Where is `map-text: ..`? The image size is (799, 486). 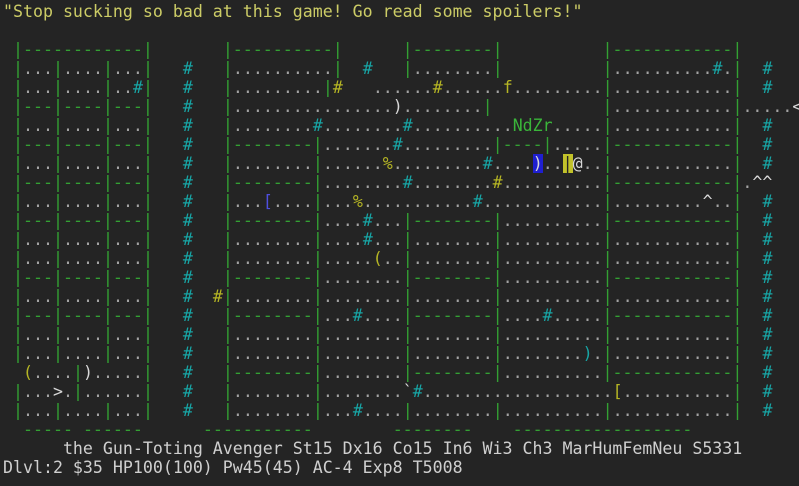
map-text: .. is located at coordinates (552, 163).